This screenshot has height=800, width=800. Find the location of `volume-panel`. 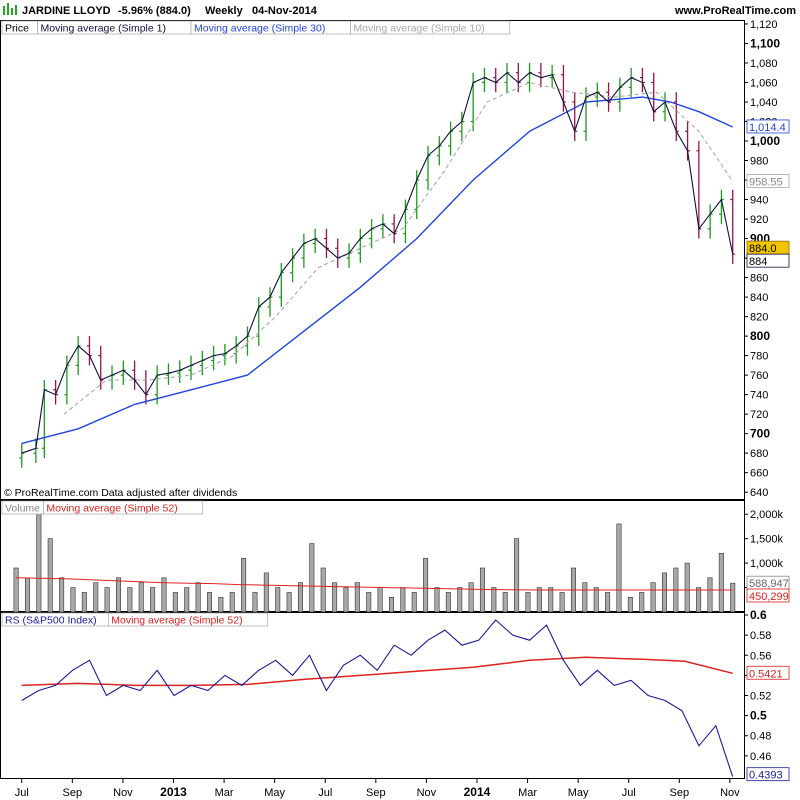

volume-panel is located at coordinates (372, 556).